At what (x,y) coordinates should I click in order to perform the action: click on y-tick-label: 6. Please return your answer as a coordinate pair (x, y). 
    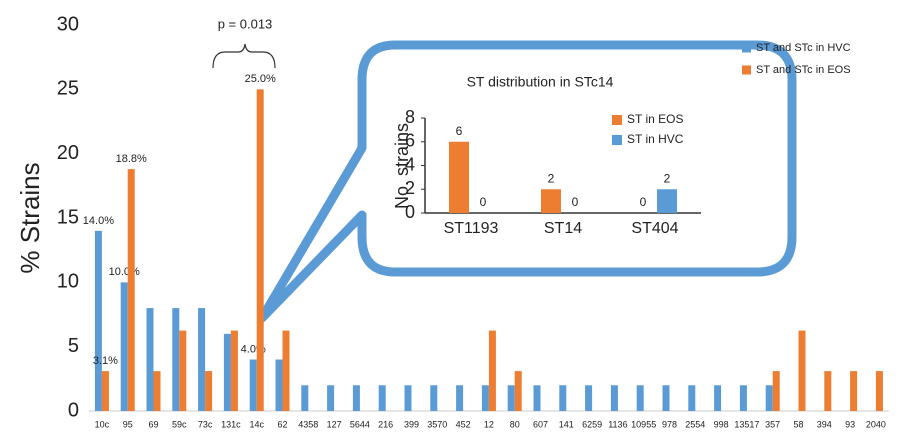
    Looking at the image, I should click on (410, 141).